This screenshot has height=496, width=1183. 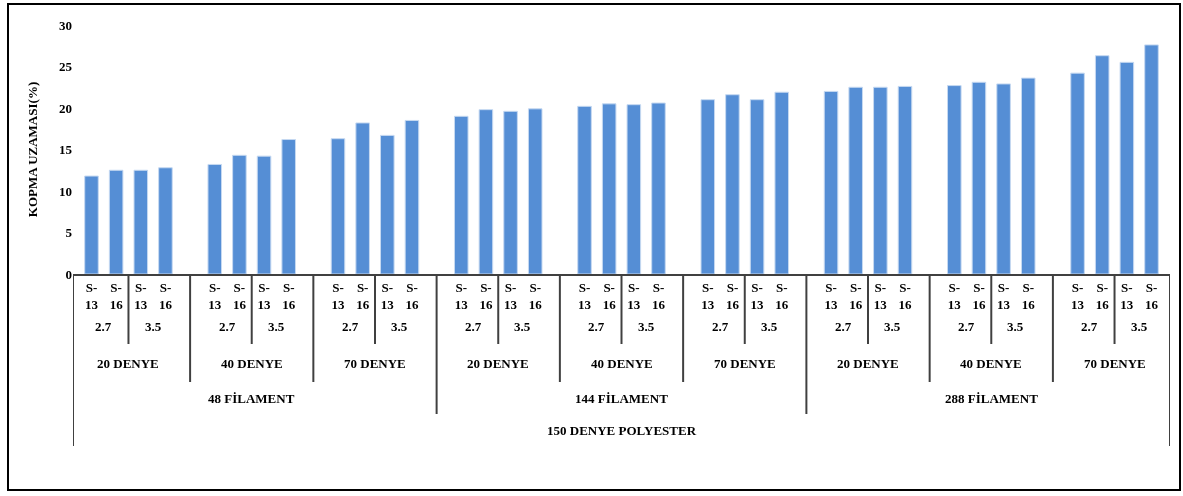 I want to click on text: 288 FİLAMENT, so click(x=992, y=398).